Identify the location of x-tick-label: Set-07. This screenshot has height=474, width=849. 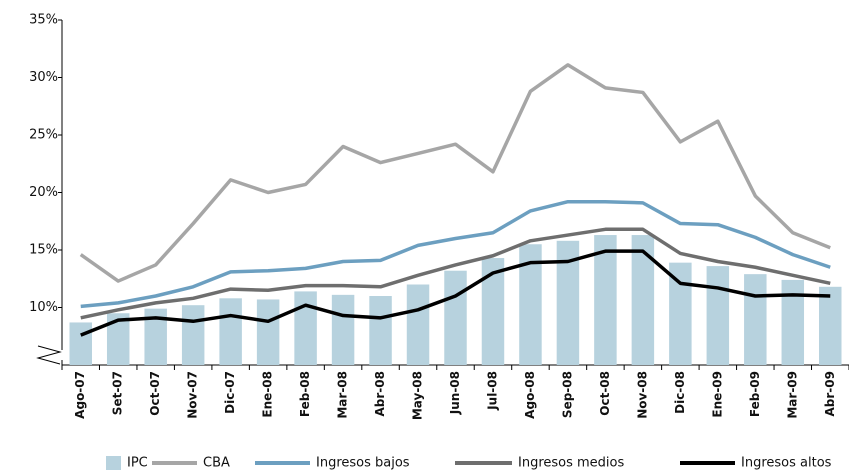
(118, 393).